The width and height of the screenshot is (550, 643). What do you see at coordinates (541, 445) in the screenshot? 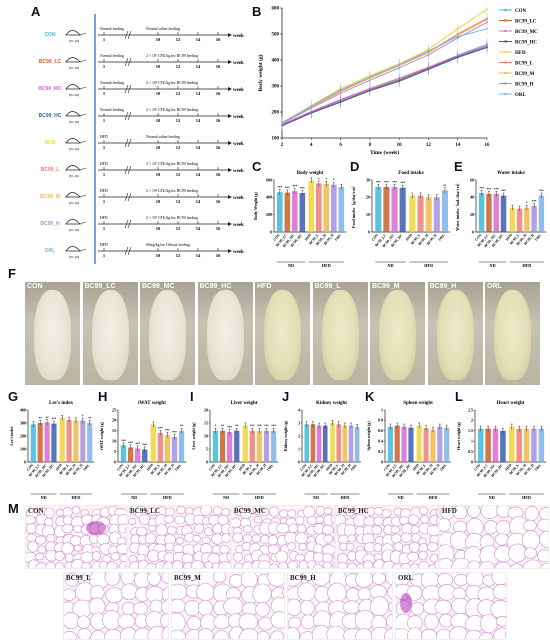
I see `bar-orl` at bounding box center [541, 445].